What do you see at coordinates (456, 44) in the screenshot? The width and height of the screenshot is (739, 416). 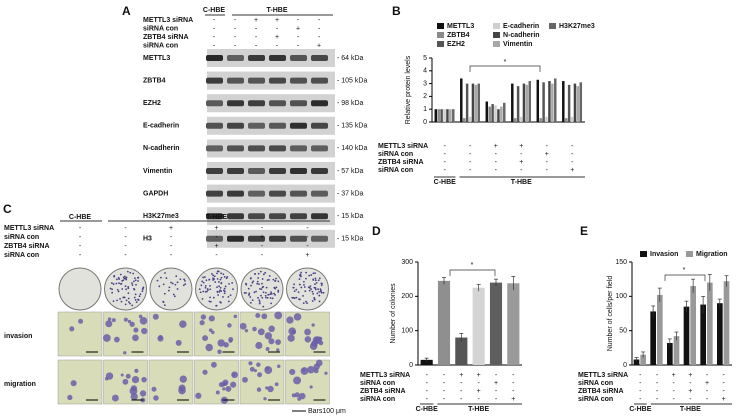 I see `legend-label: EZH2` at bounding box center [456, 44].